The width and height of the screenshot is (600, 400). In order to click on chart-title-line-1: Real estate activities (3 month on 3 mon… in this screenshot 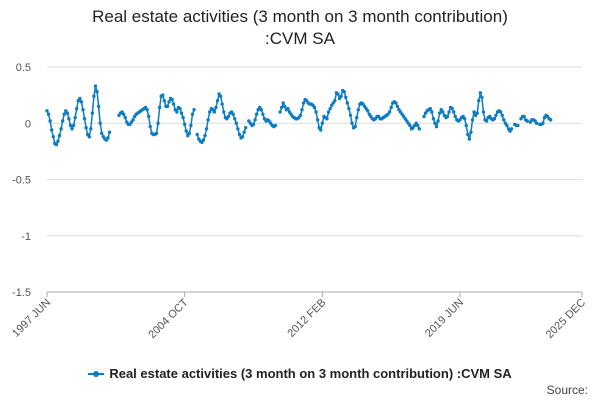, I will do `click(300, 16)`.